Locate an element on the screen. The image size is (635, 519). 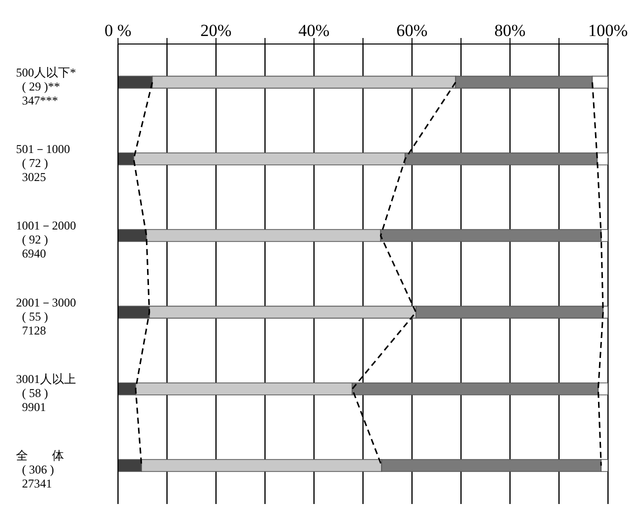
y-tick-label: 2001－3000 ( 55 ) 7128 is located at coordinates (46, 316).